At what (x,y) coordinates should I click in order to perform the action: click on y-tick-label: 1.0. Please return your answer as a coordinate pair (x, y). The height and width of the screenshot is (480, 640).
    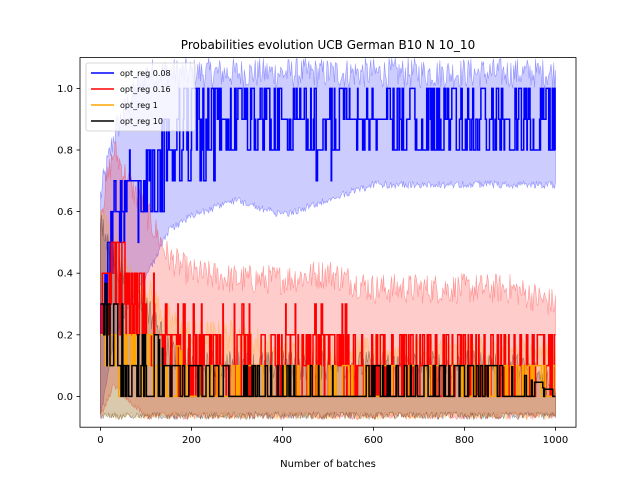
    Looking at the image, I should click on (65, 89).